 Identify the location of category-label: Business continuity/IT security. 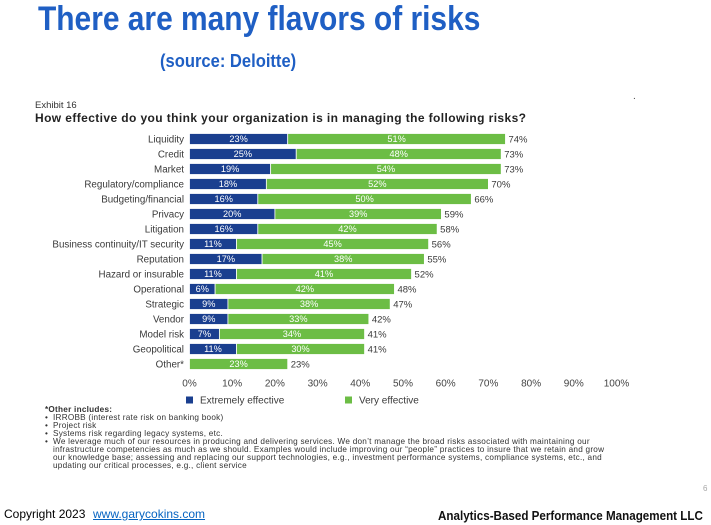
(118, 245).